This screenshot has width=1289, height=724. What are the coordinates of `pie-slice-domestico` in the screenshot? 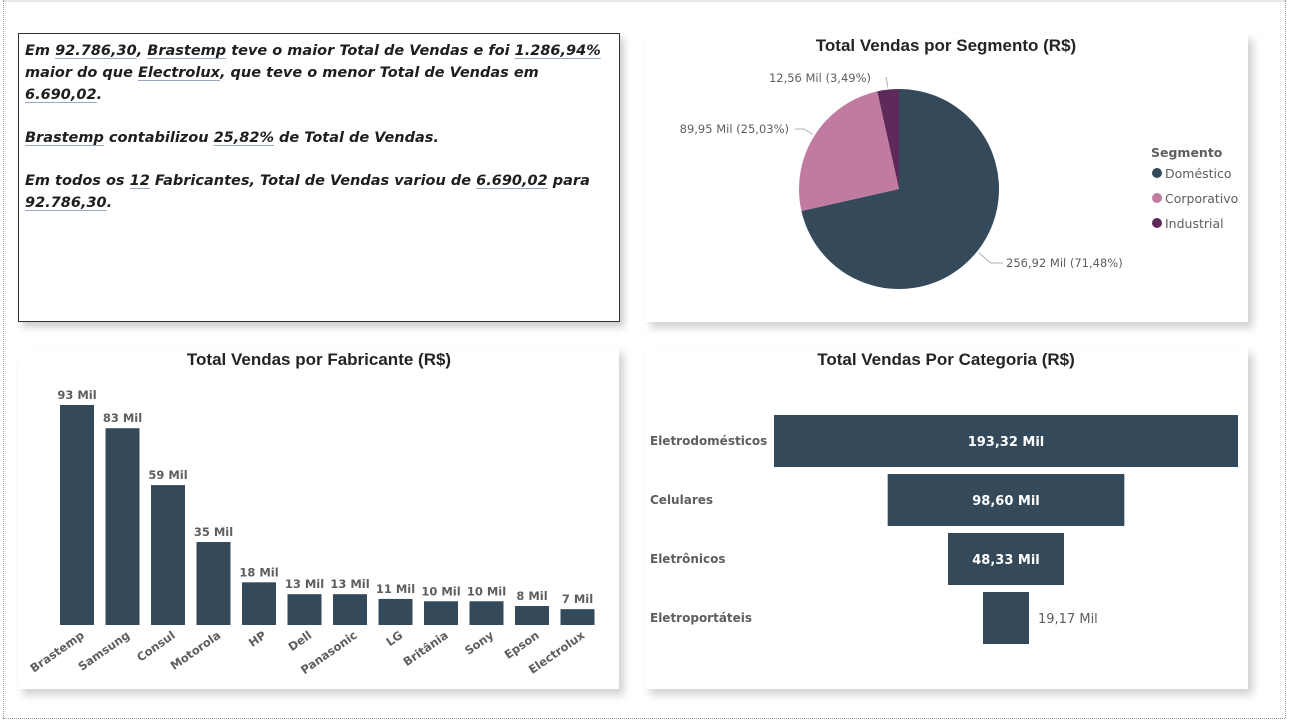 It's located at (900, 189).